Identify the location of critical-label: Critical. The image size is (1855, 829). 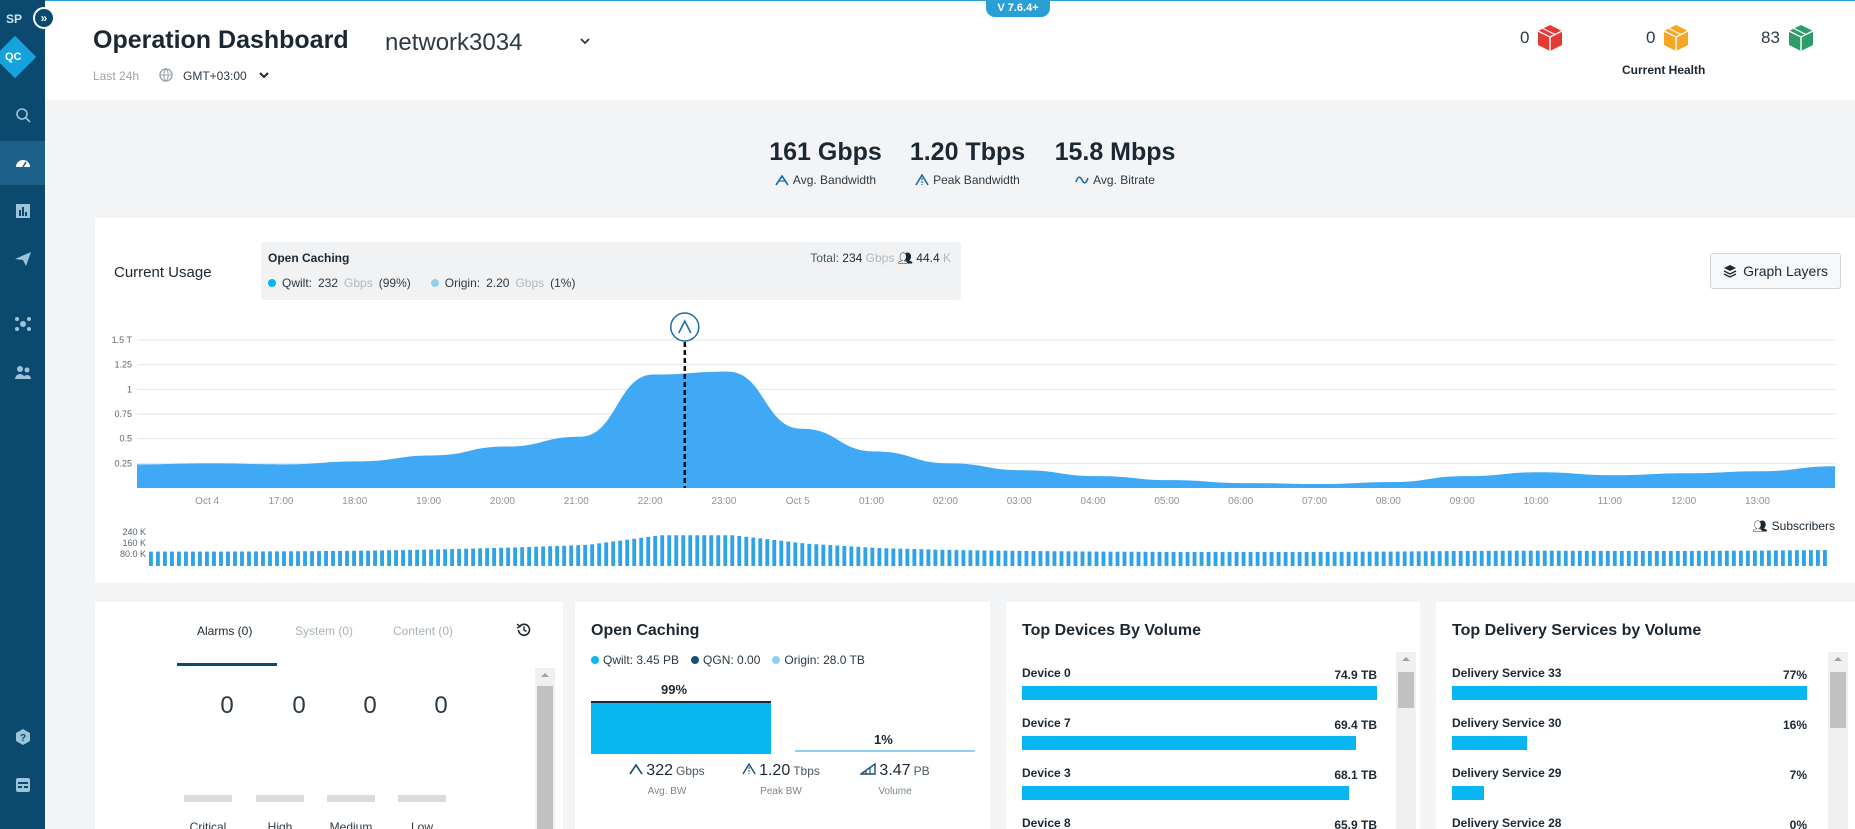
(208, 824).